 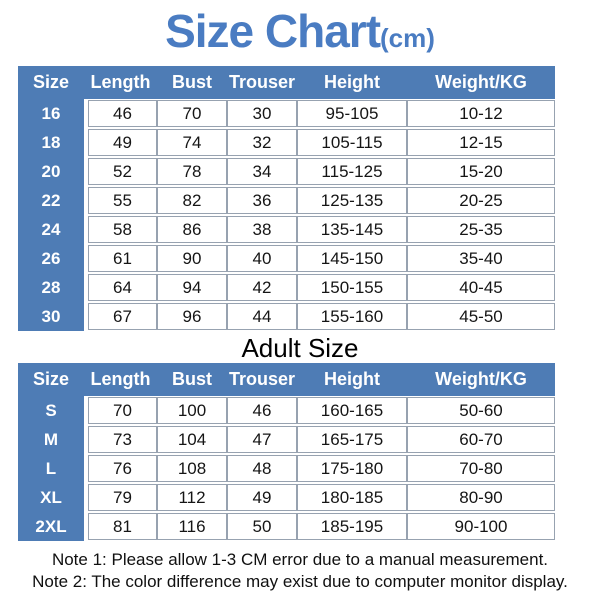 What do you see at coordinates (262, 497) in the screenshot?
I see `table-cell: 49` at bounding box center [262, 497].